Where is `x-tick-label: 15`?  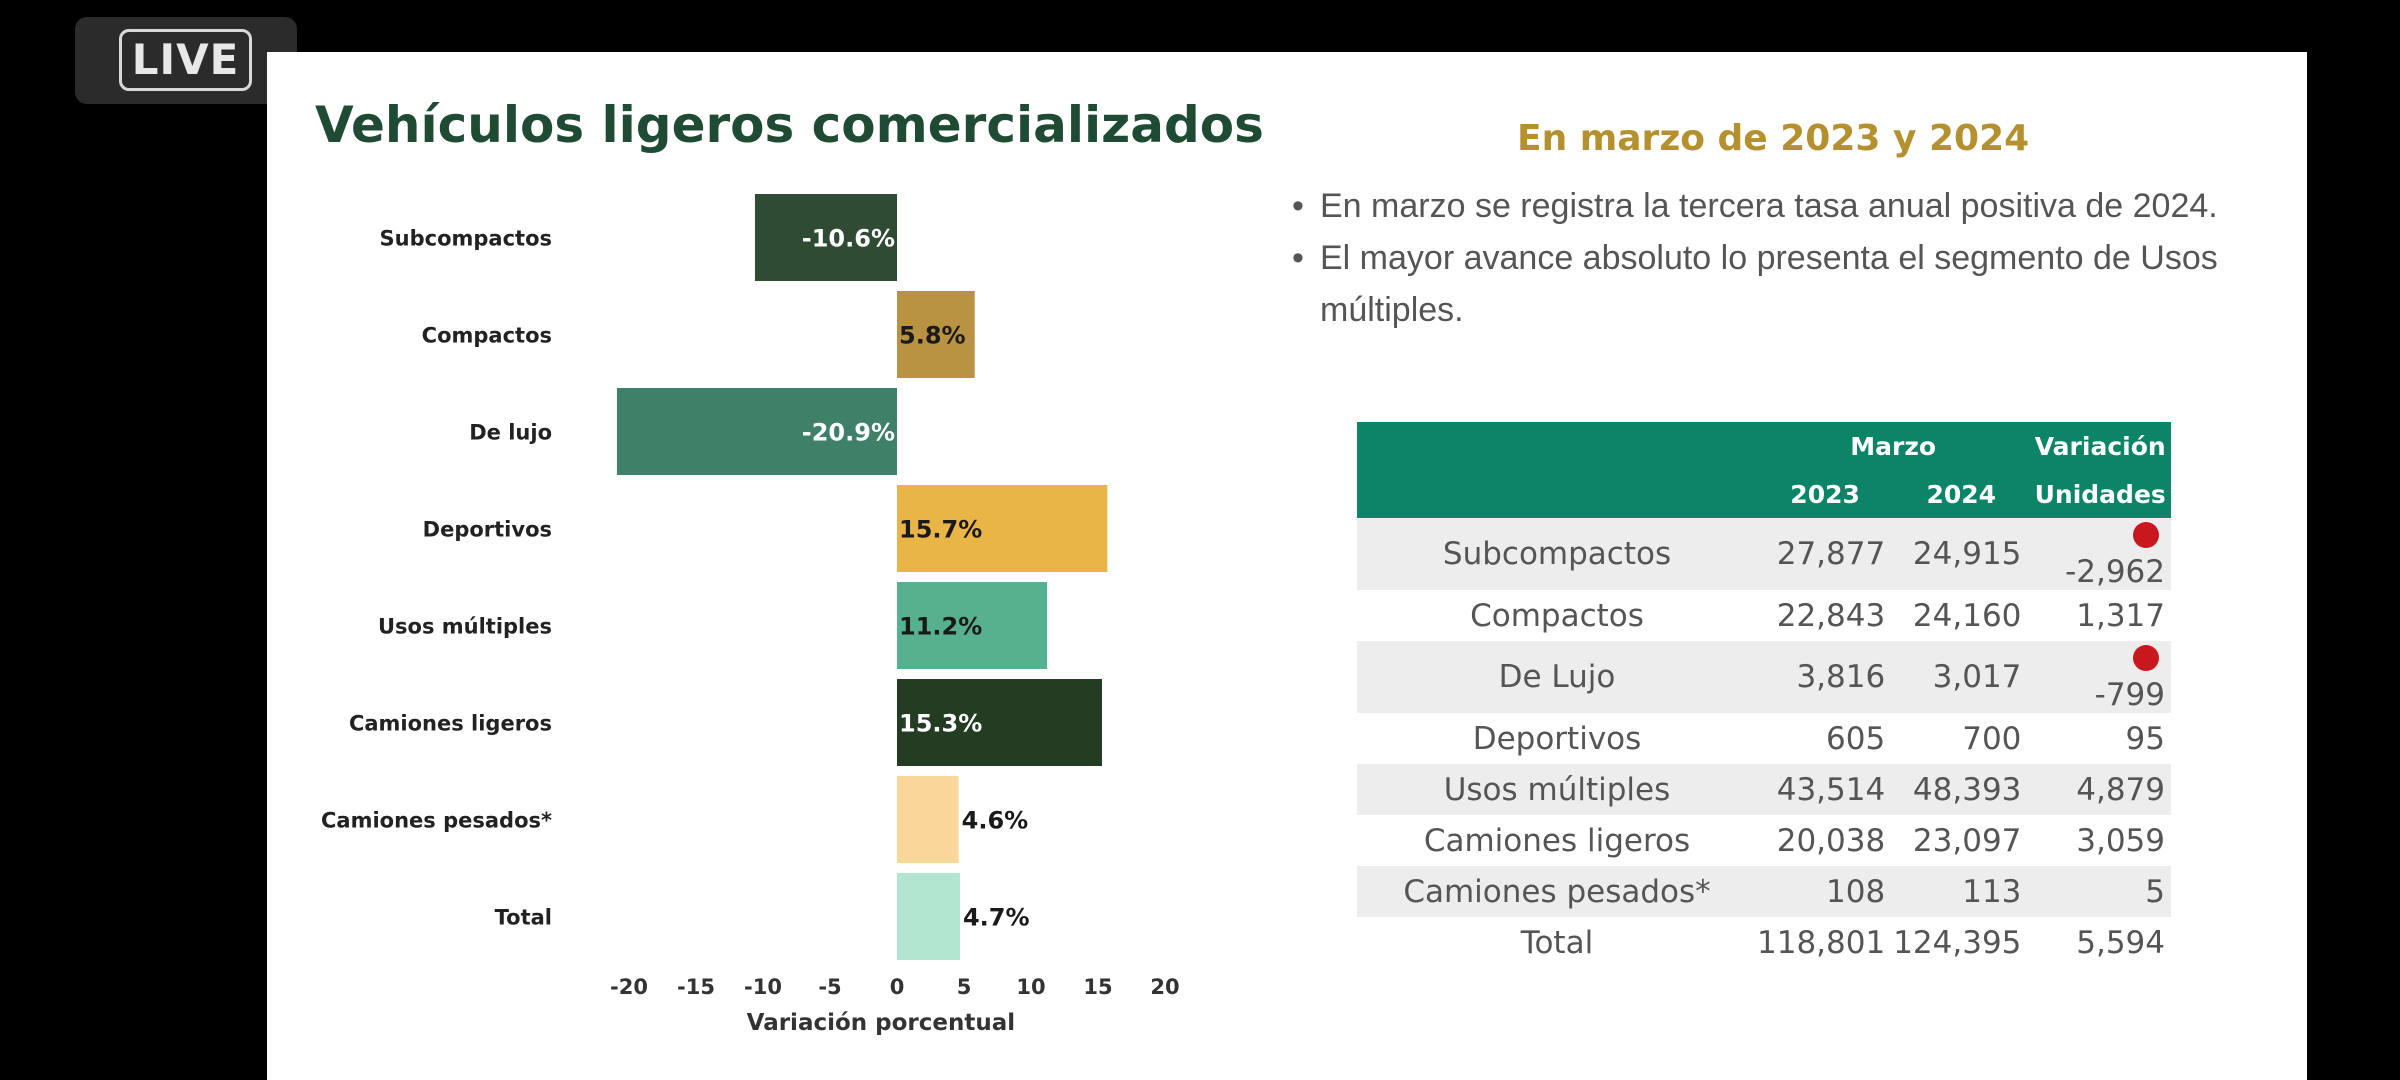
x-tick-label: 15 is located at coordinates (1097, 987).